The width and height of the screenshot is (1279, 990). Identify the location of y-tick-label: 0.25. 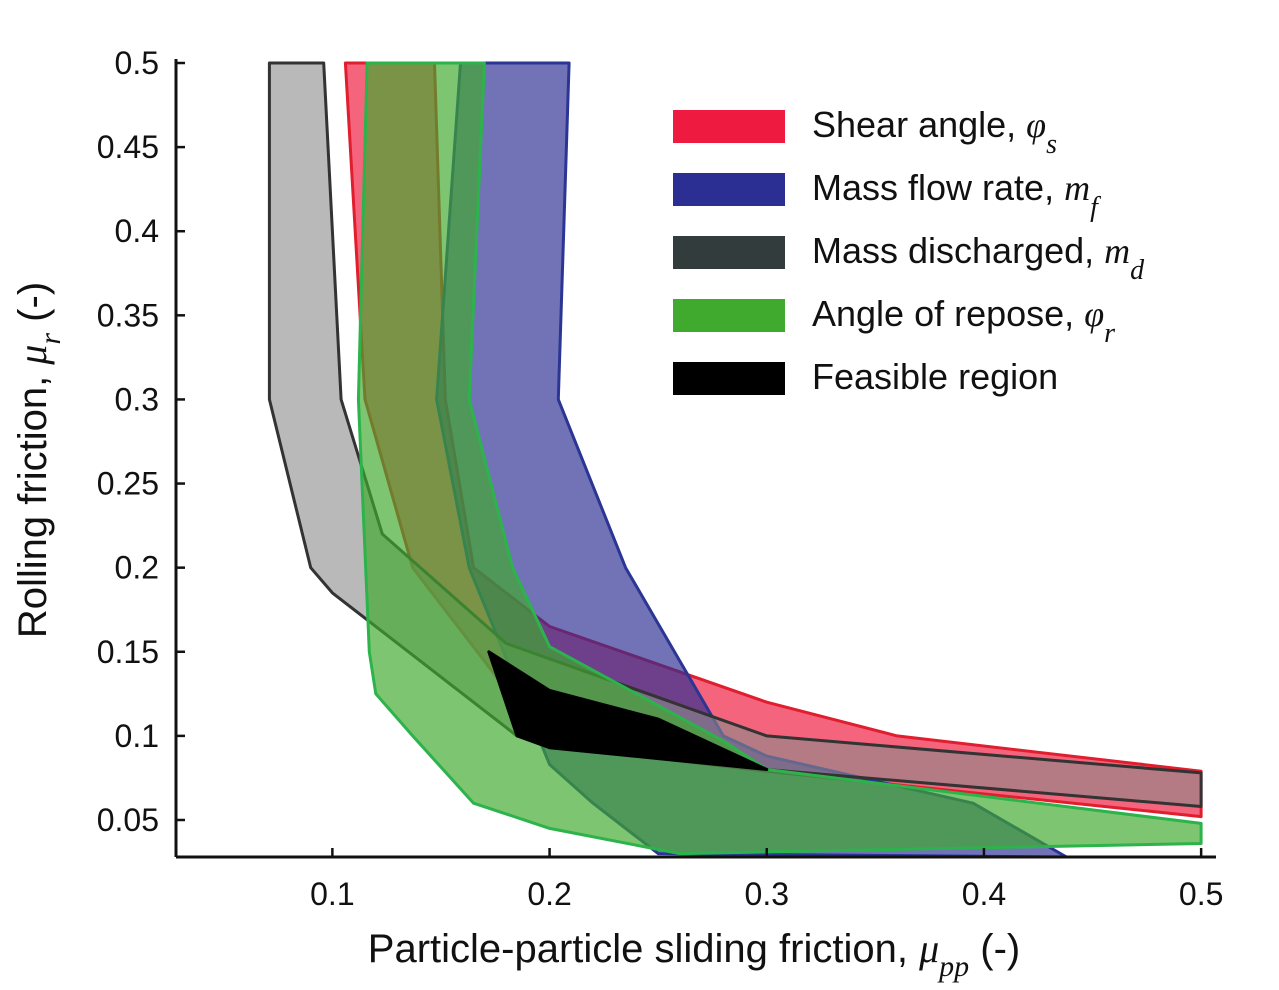
(128, 484).